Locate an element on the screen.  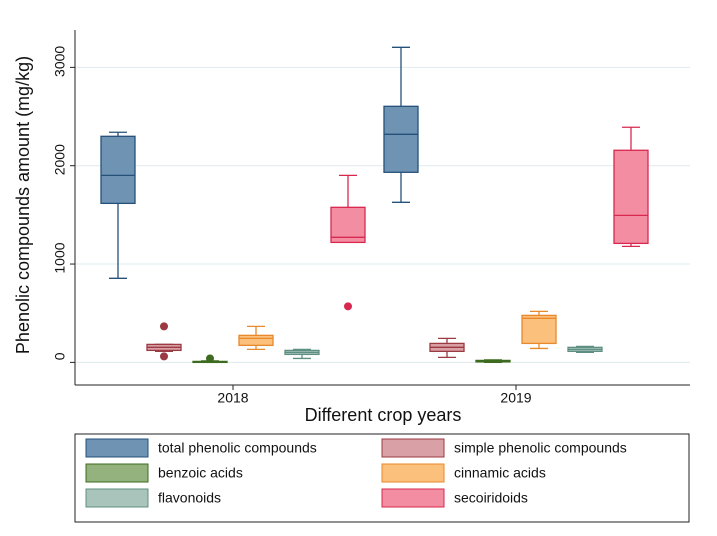
x-tick-label: 2019 is located at coordinates (515, 398).